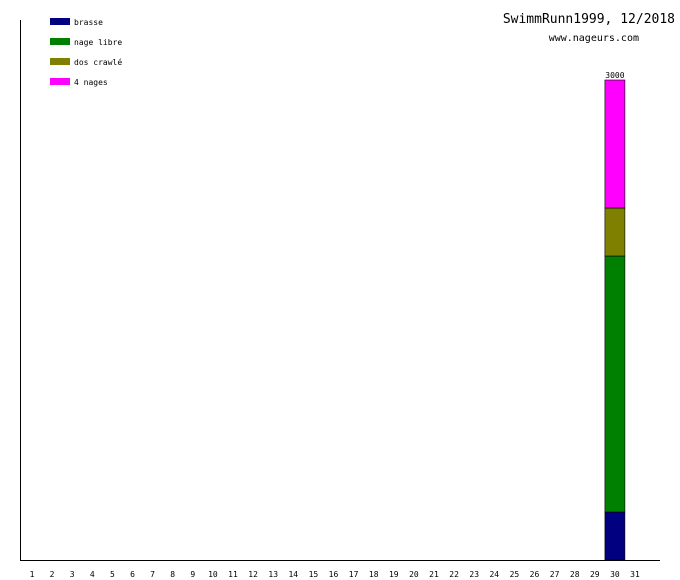 The height and width of the screenshot is (580, 680). I want to click on legend-label-2: dos crawlé, so click(98, 62).